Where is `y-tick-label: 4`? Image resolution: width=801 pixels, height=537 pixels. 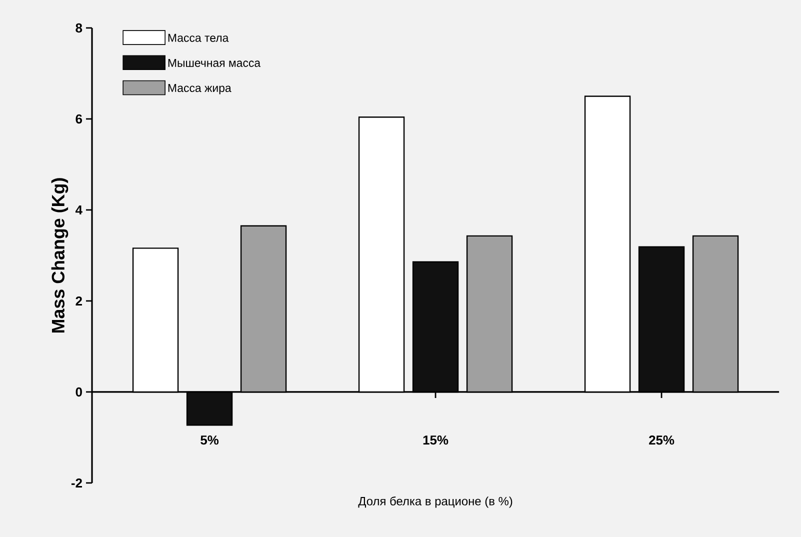 y-tick-label: 4 is located at coordinates (78, 210).